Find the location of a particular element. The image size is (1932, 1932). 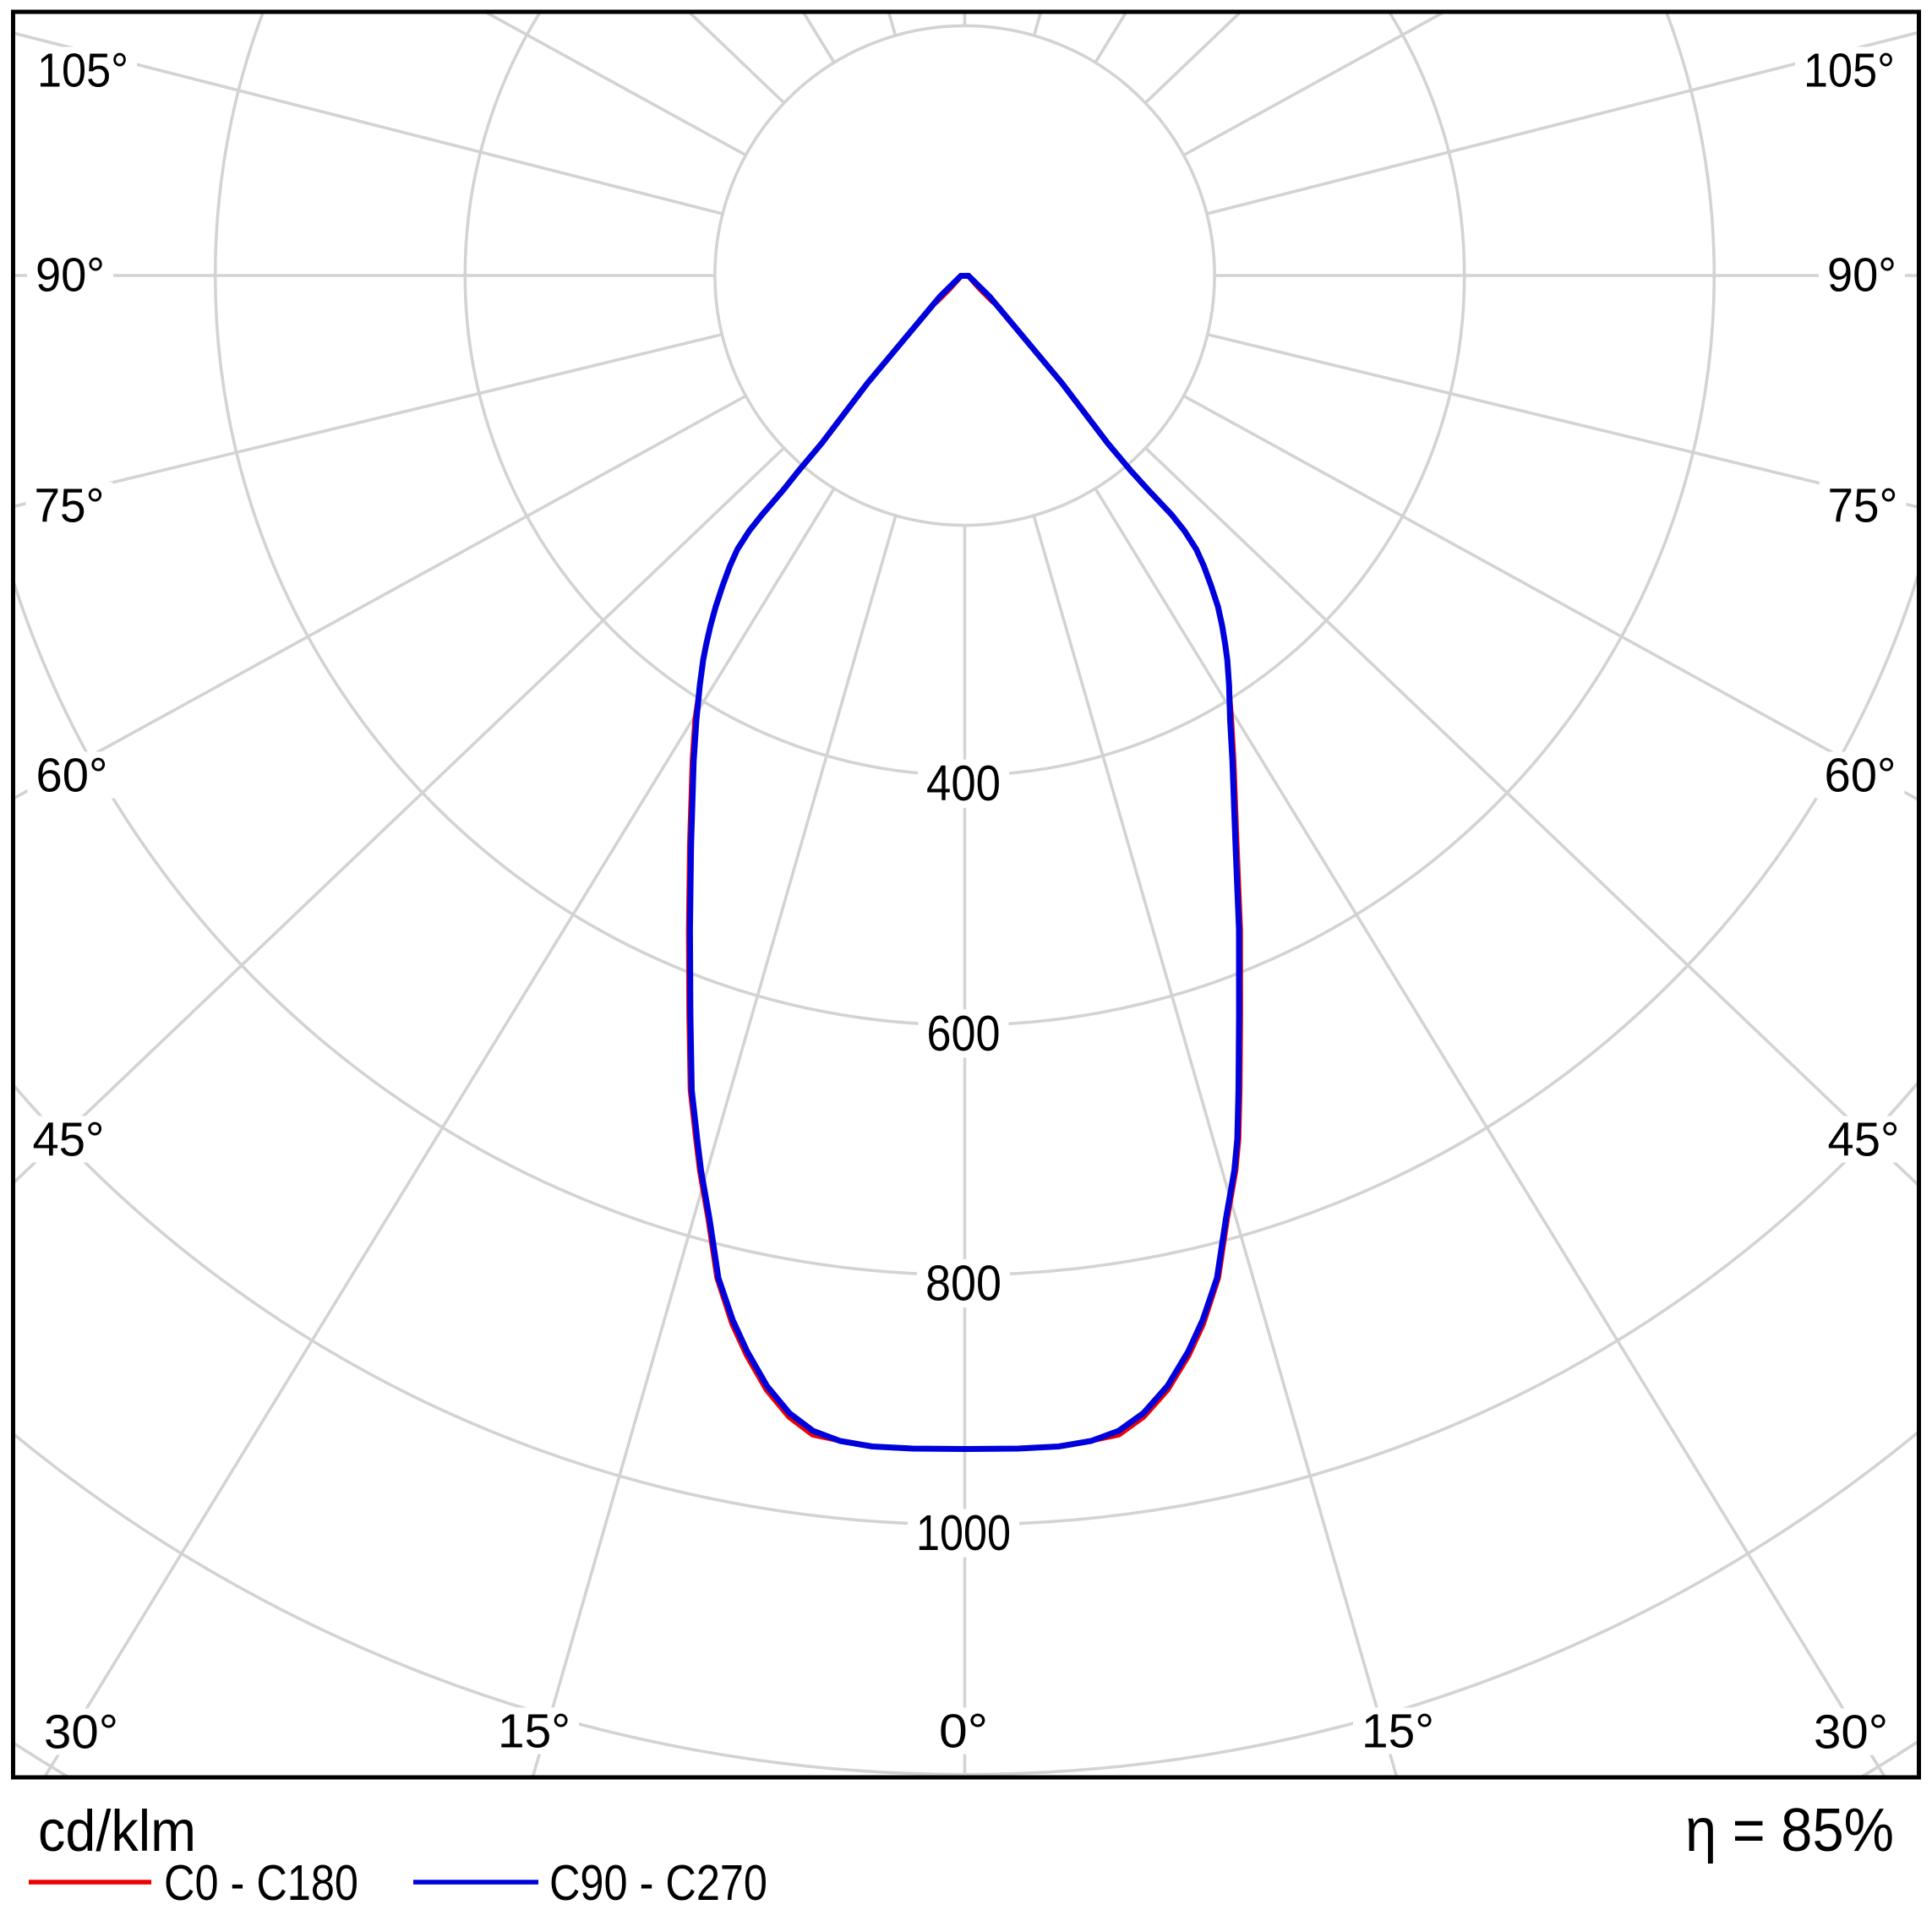

svg-text: 1000 is located at coordinates (963, 1533).